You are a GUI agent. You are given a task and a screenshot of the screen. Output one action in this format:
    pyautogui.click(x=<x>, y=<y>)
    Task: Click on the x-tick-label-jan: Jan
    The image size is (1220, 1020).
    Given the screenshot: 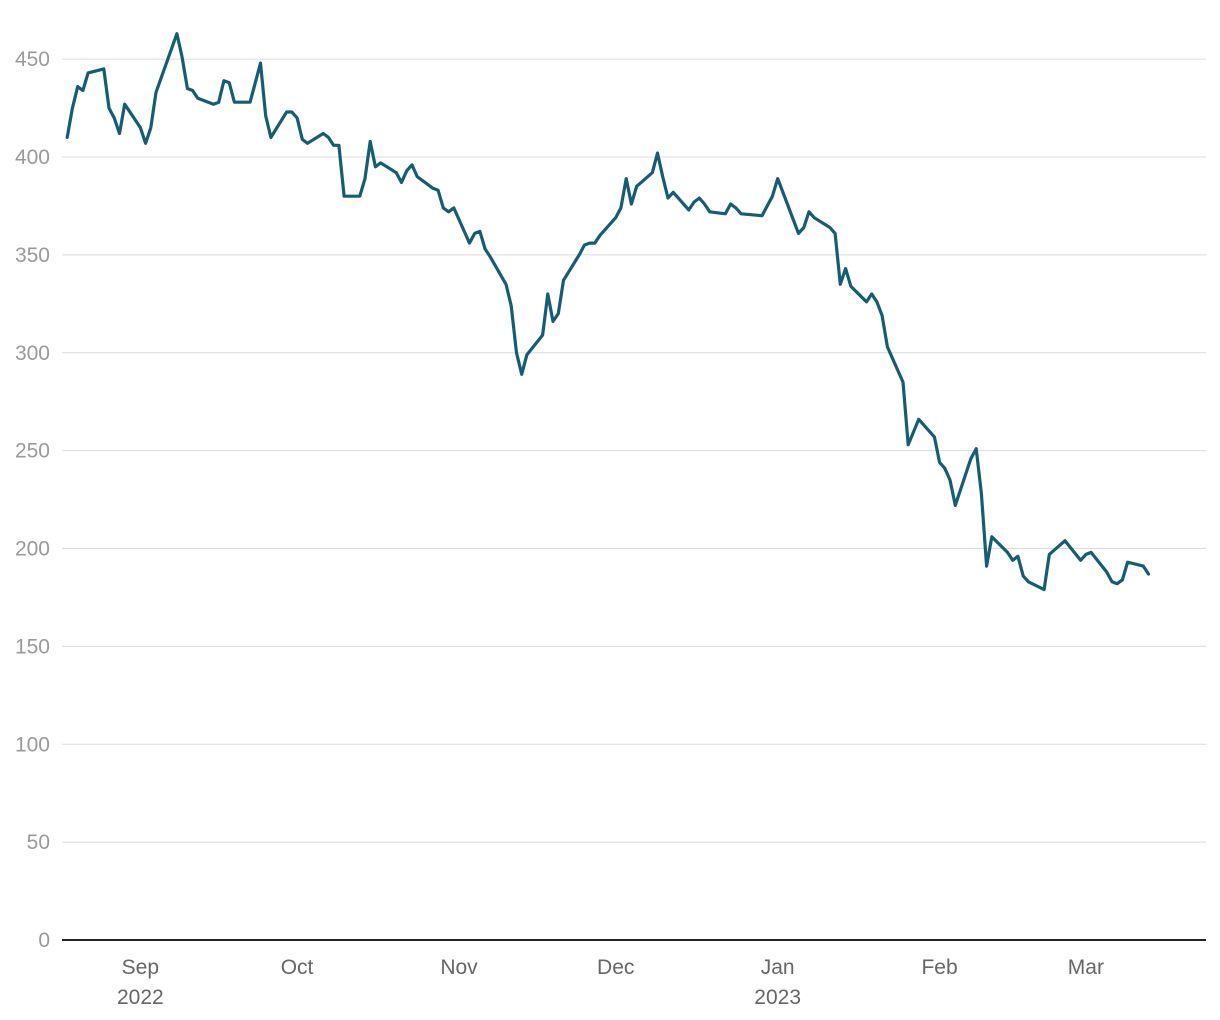 What is the action you would take?
    pyautogui.click(x=778, y=967)
    